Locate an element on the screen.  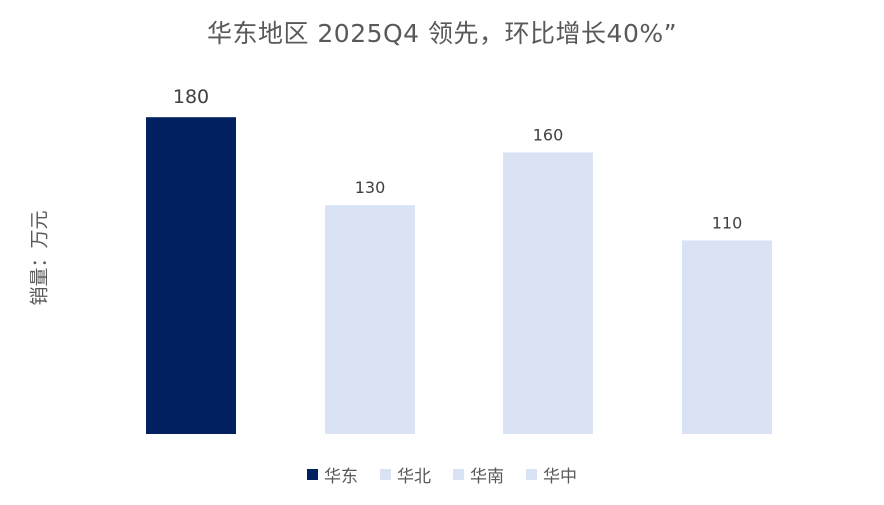
legend-item-华北: 华北 is located at coordinates (405, 474).